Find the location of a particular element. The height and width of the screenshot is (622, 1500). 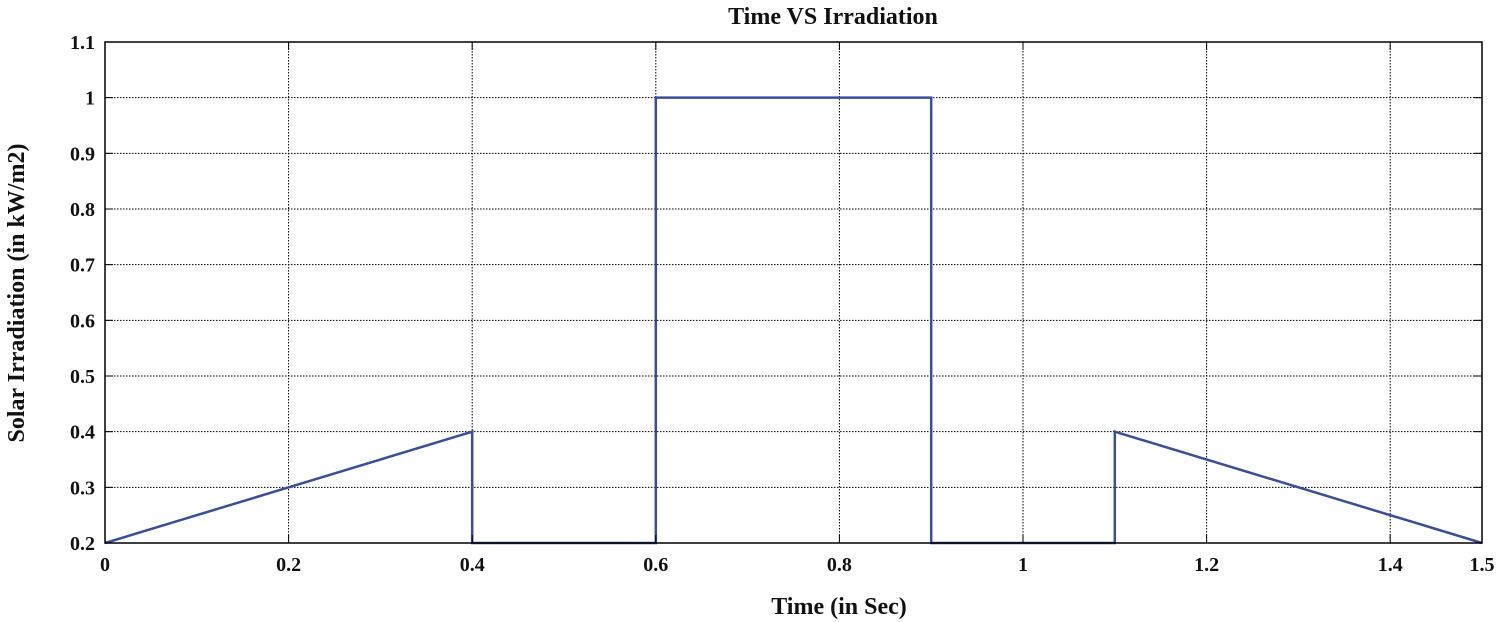

y-tick-label: 0.3 is located at coordinates (82, 488).